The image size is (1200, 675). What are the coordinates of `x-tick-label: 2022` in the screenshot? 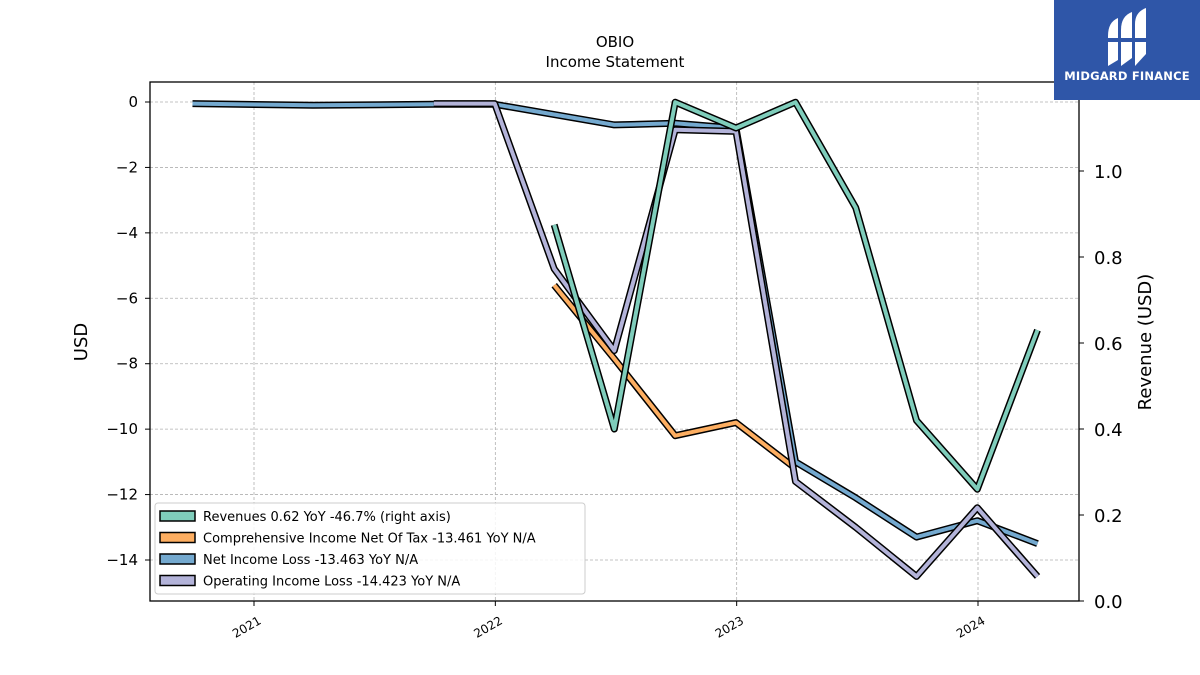 It's located at (487, 626).